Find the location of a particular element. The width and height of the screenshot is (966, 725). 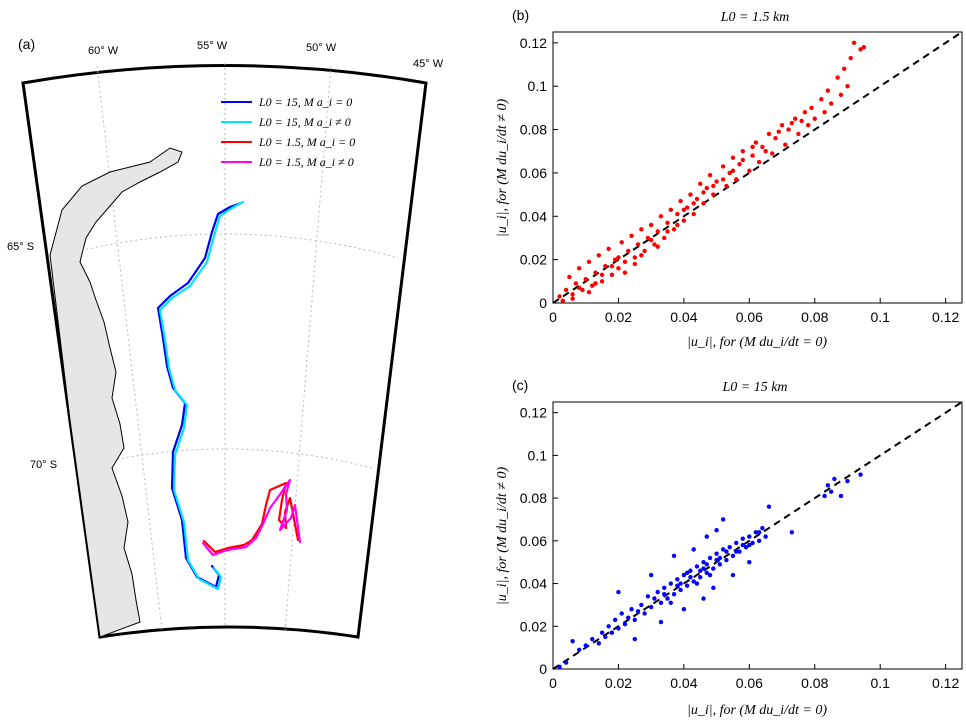

panel-b-title: L0 = 1.5 km is located at coordinates (755, 17).